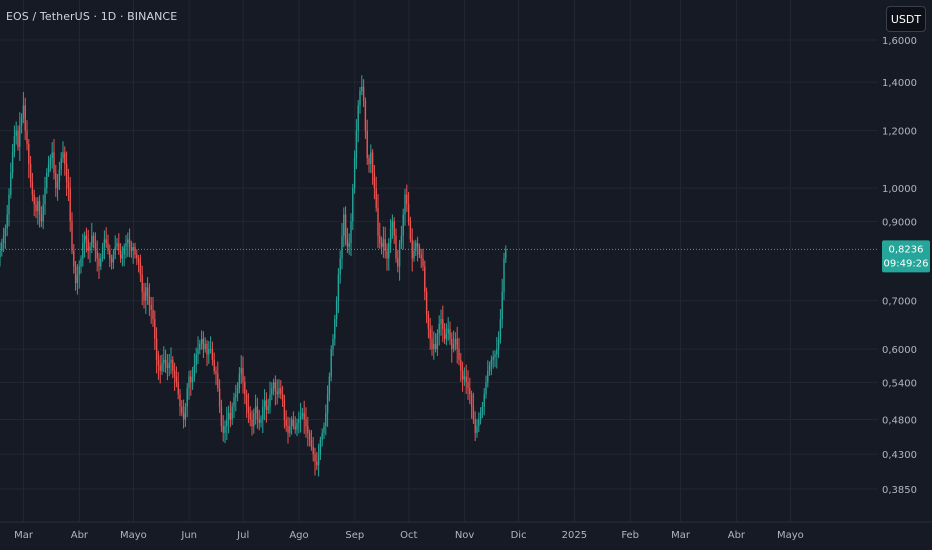 The image size is (932, 550). I want to click on time-tick-label: Abr, so click(737, 535).